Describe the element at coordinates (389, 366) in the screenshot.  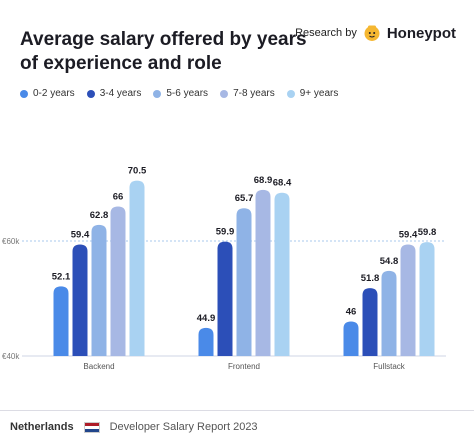
I see `x-tick-label: Fullstack` at that location.